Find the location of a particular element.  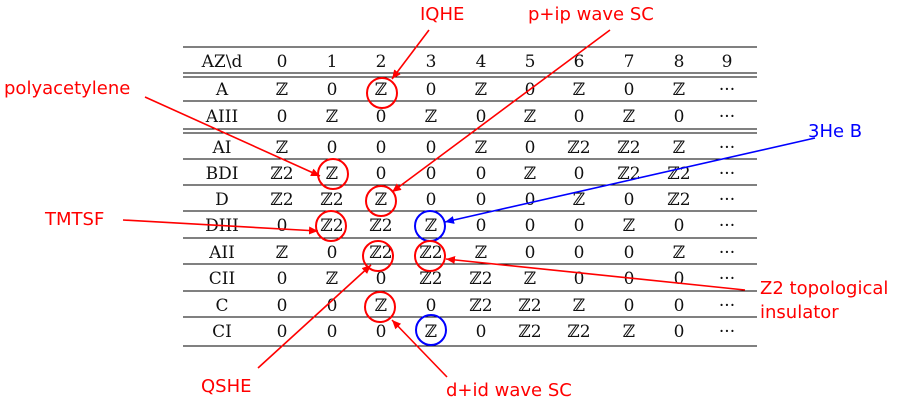

label-tmtsf: TMTSF is located at coordinates (74, 219).